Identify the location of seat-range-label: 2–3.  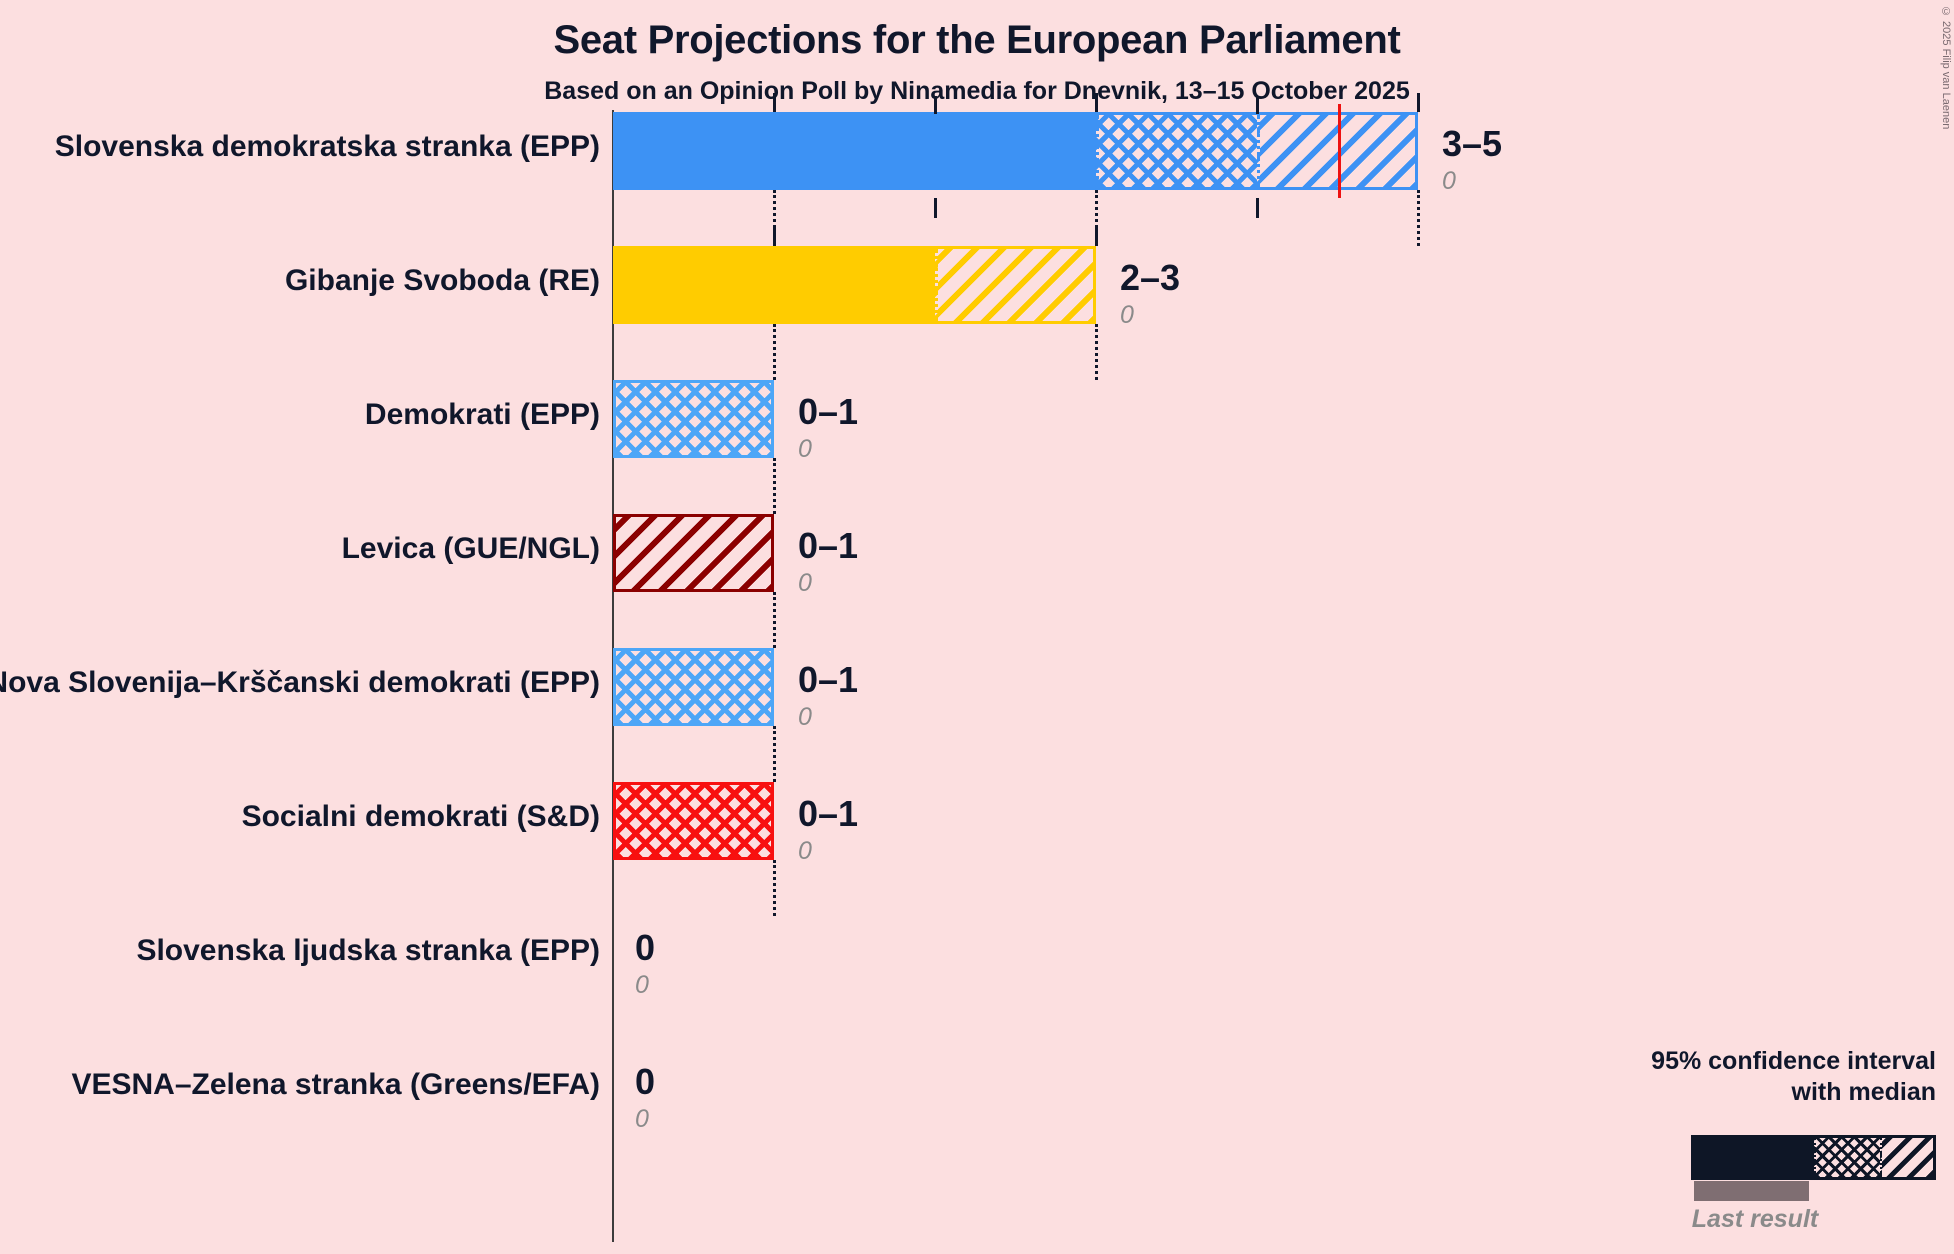
(1150, 277).